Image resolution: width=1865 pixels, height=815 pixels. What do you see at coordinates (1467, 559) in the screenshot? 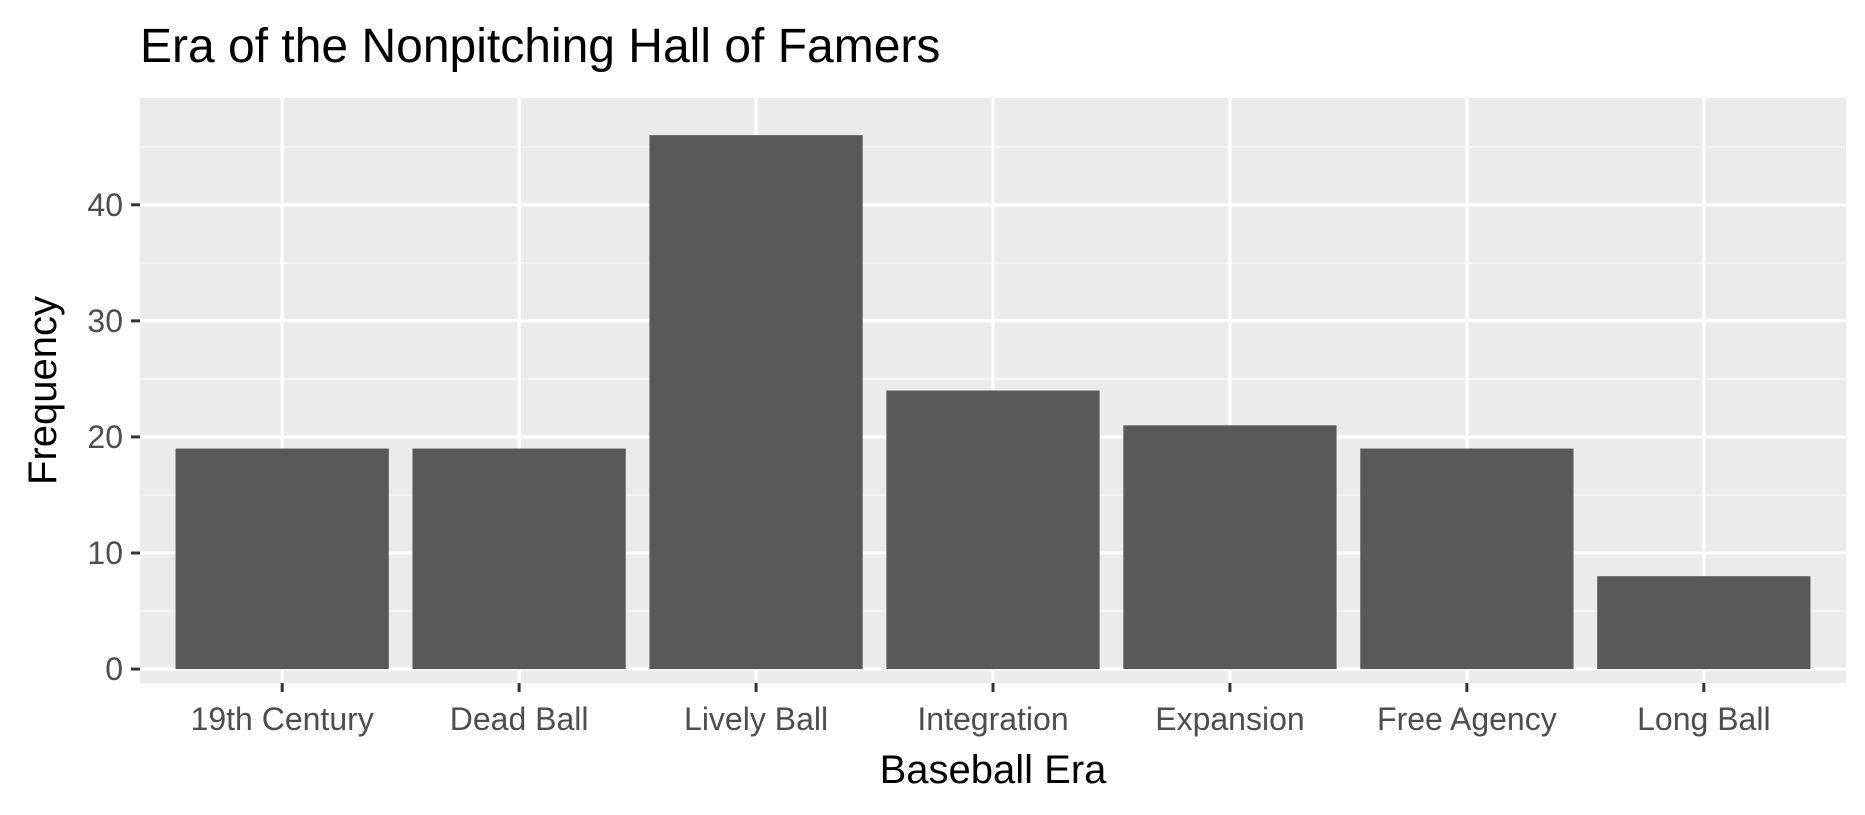
I see `bar-free-agency` at bounding box center [1467, 559].